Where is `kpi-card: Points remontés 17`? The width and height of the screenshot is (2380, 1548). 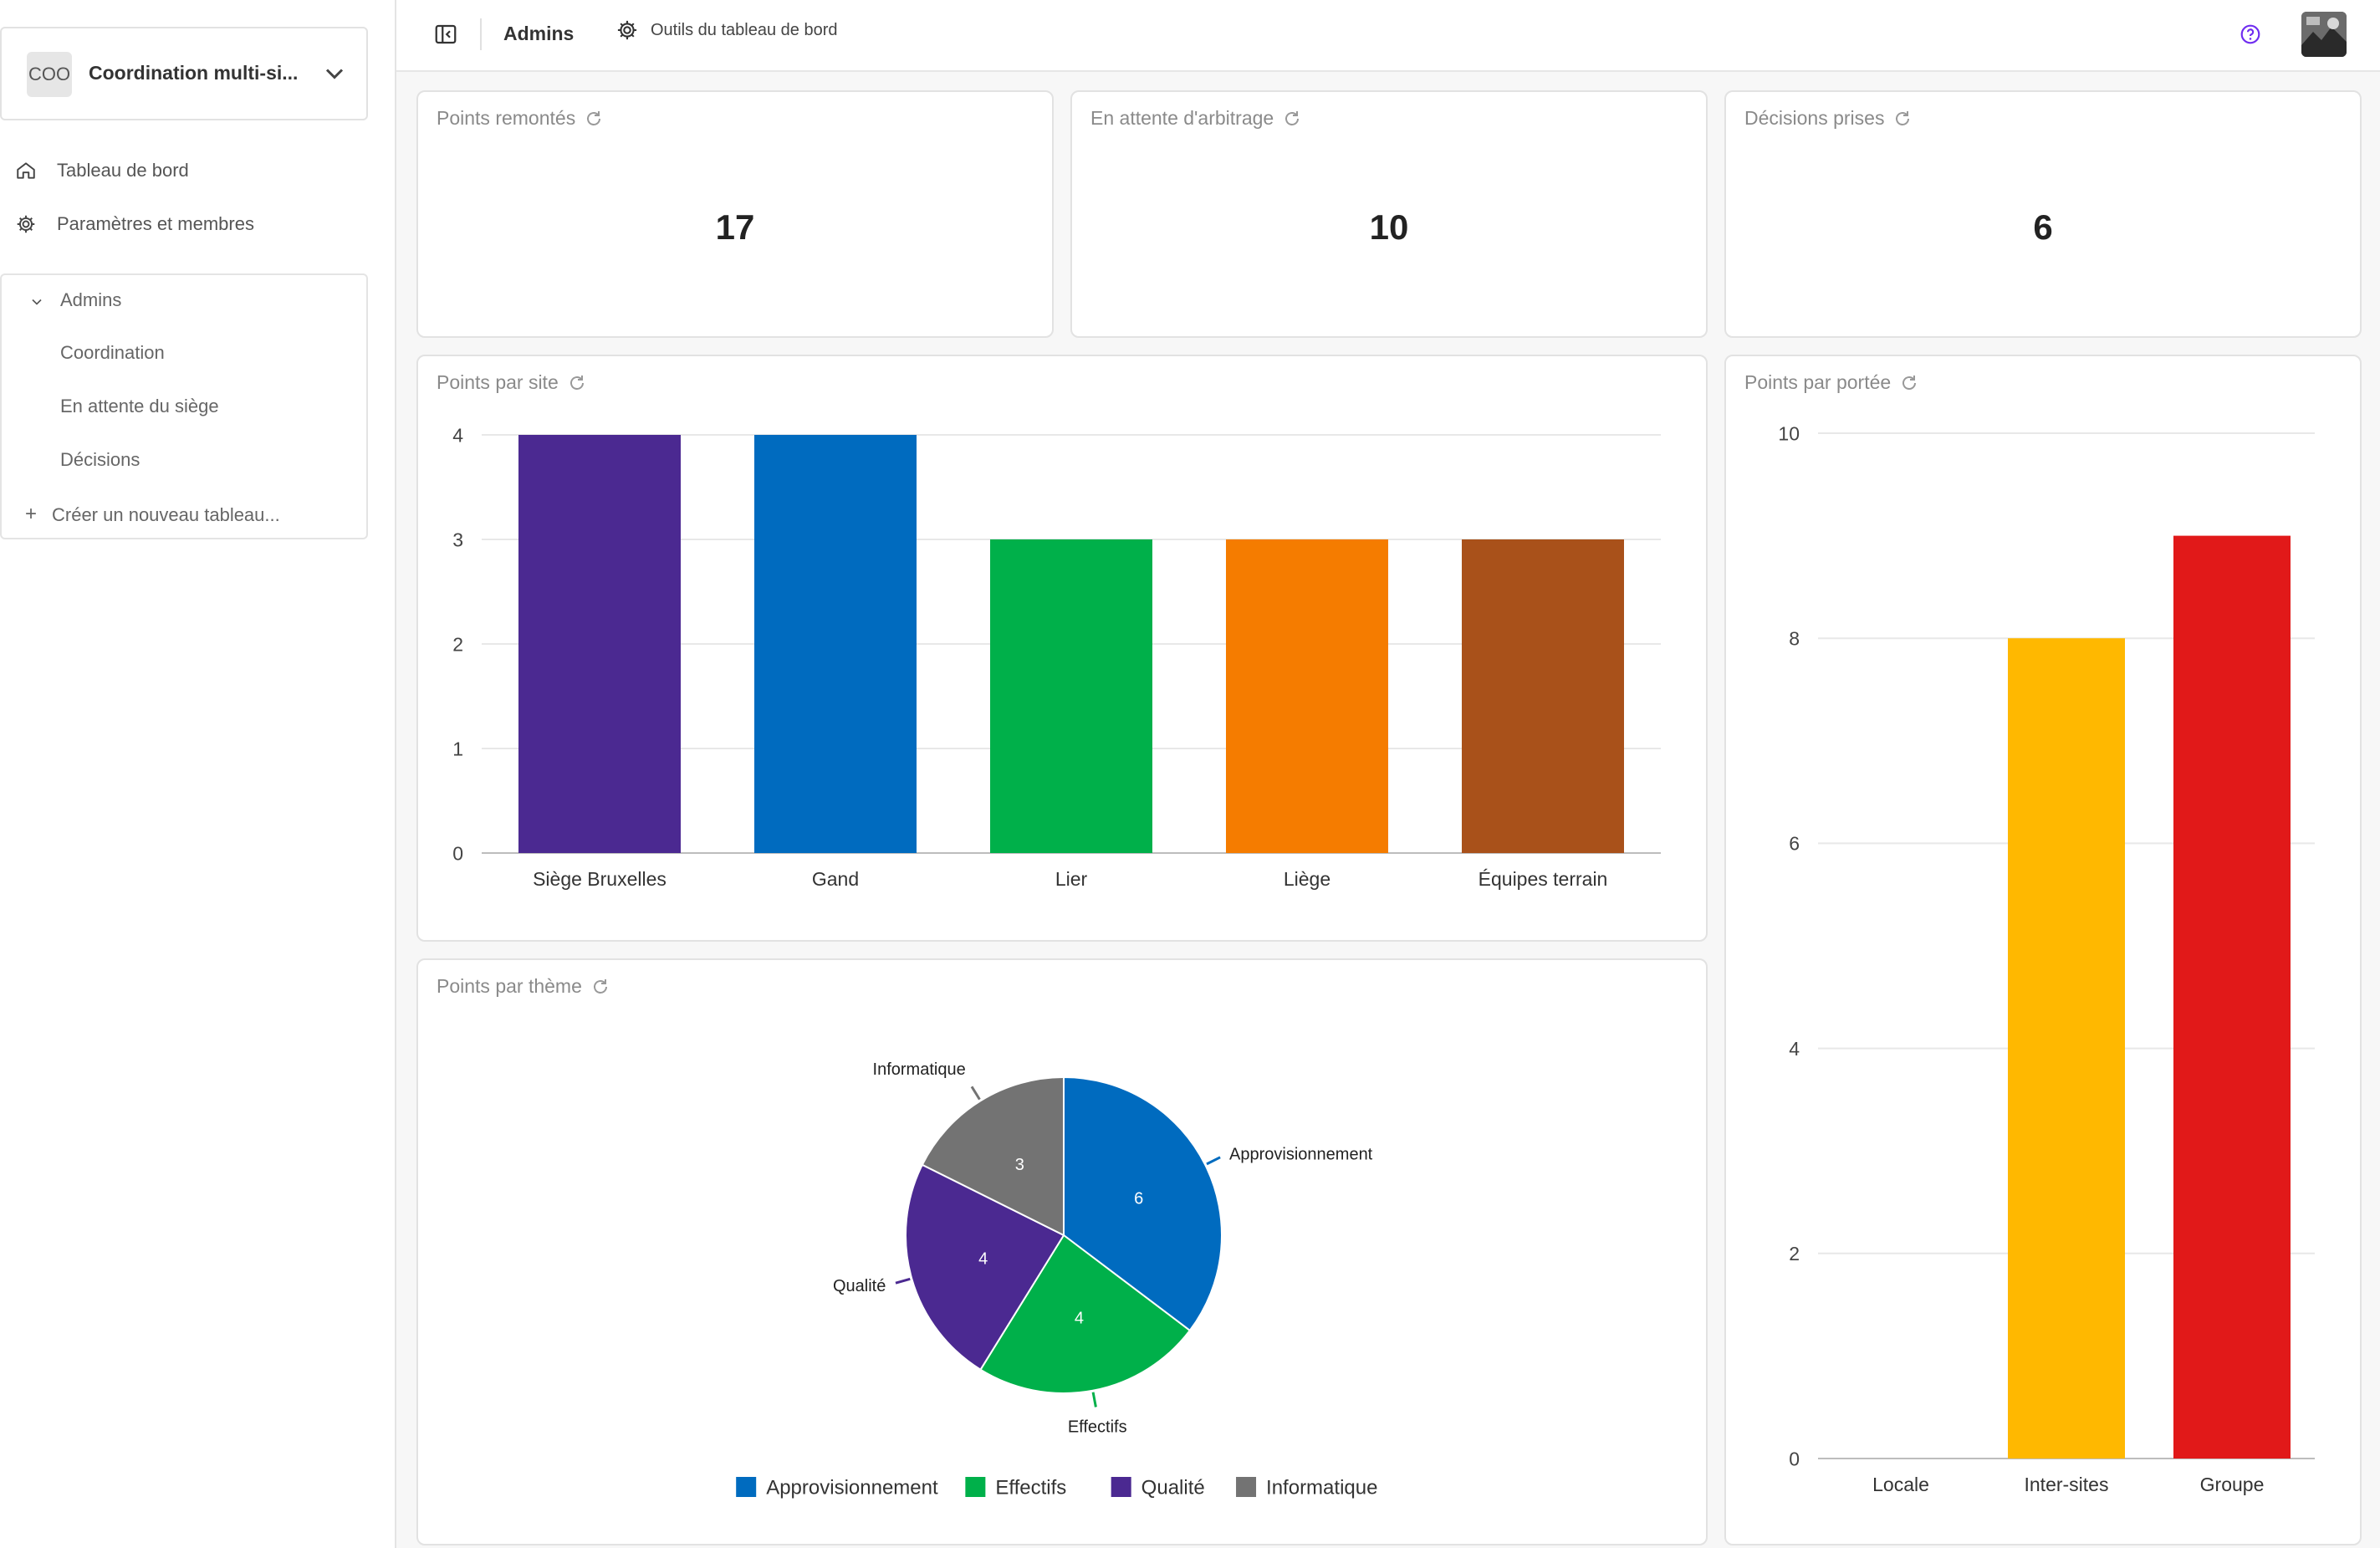 kpi-card: Points remontés 17 is located at coordinates (735, 214).